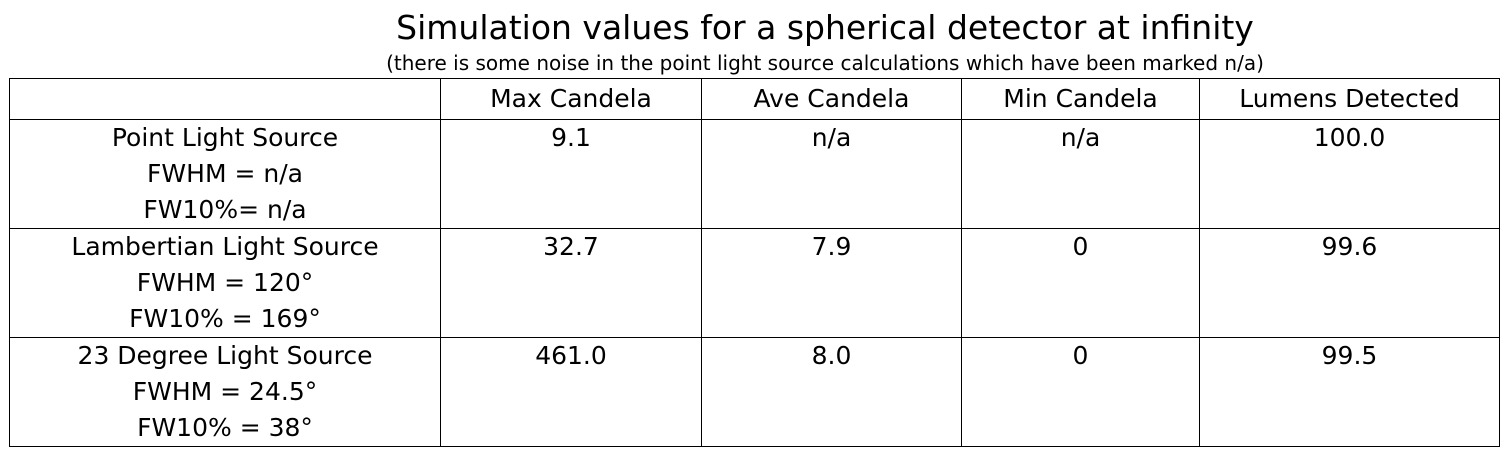 Image resolution: width=1508 pixels, height=451 pixels. I want to click on cell: 32.7, so click(571, 283).